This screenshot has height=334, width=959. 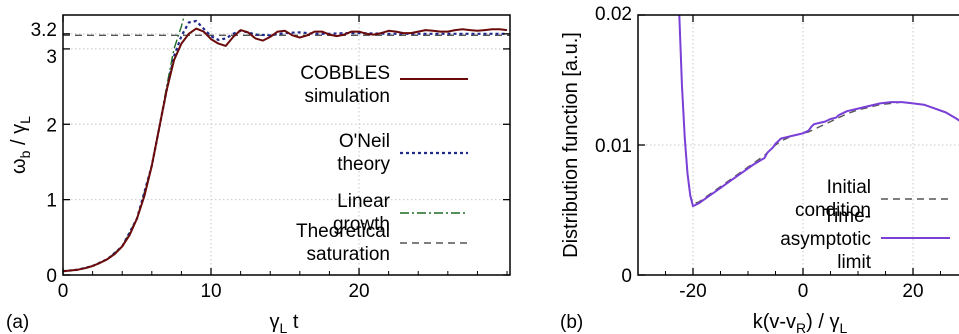 I want to click on legend-label: Time-, so click(x=847, y=216).